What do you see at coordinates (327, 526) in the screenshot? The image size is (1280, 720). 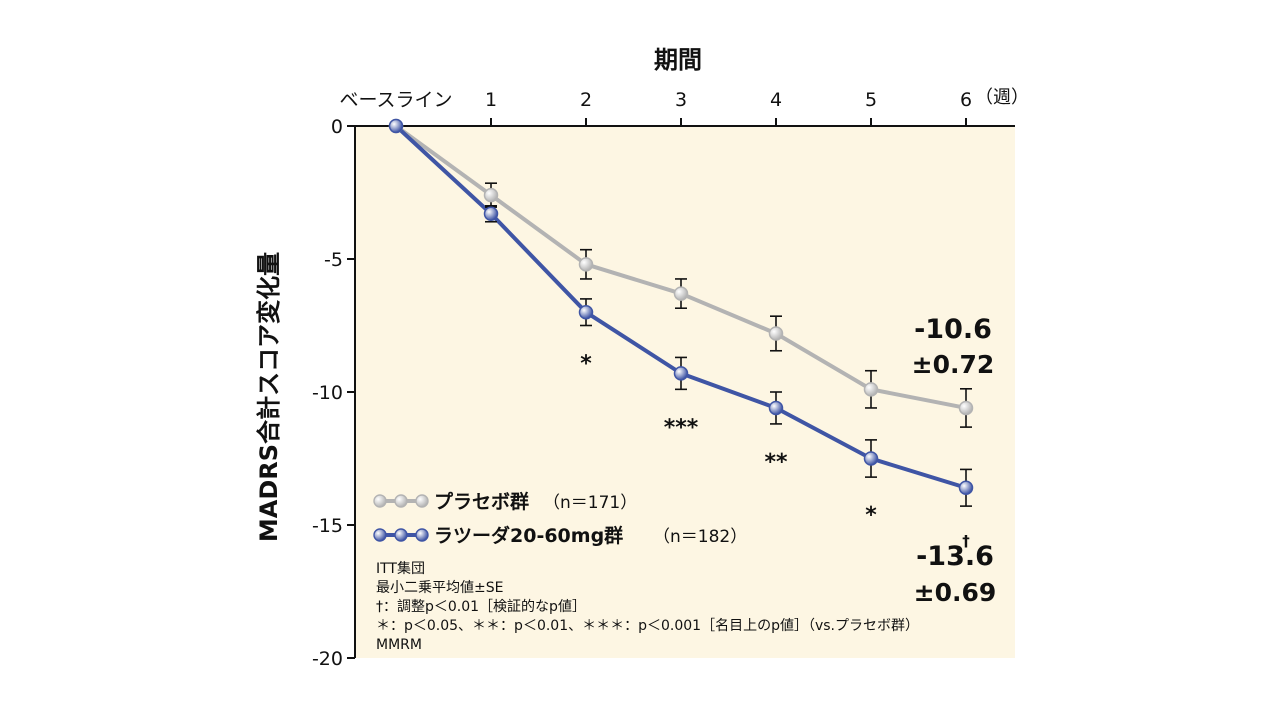 I see `y-tick-label: -15` at bounding box center [327, 526].